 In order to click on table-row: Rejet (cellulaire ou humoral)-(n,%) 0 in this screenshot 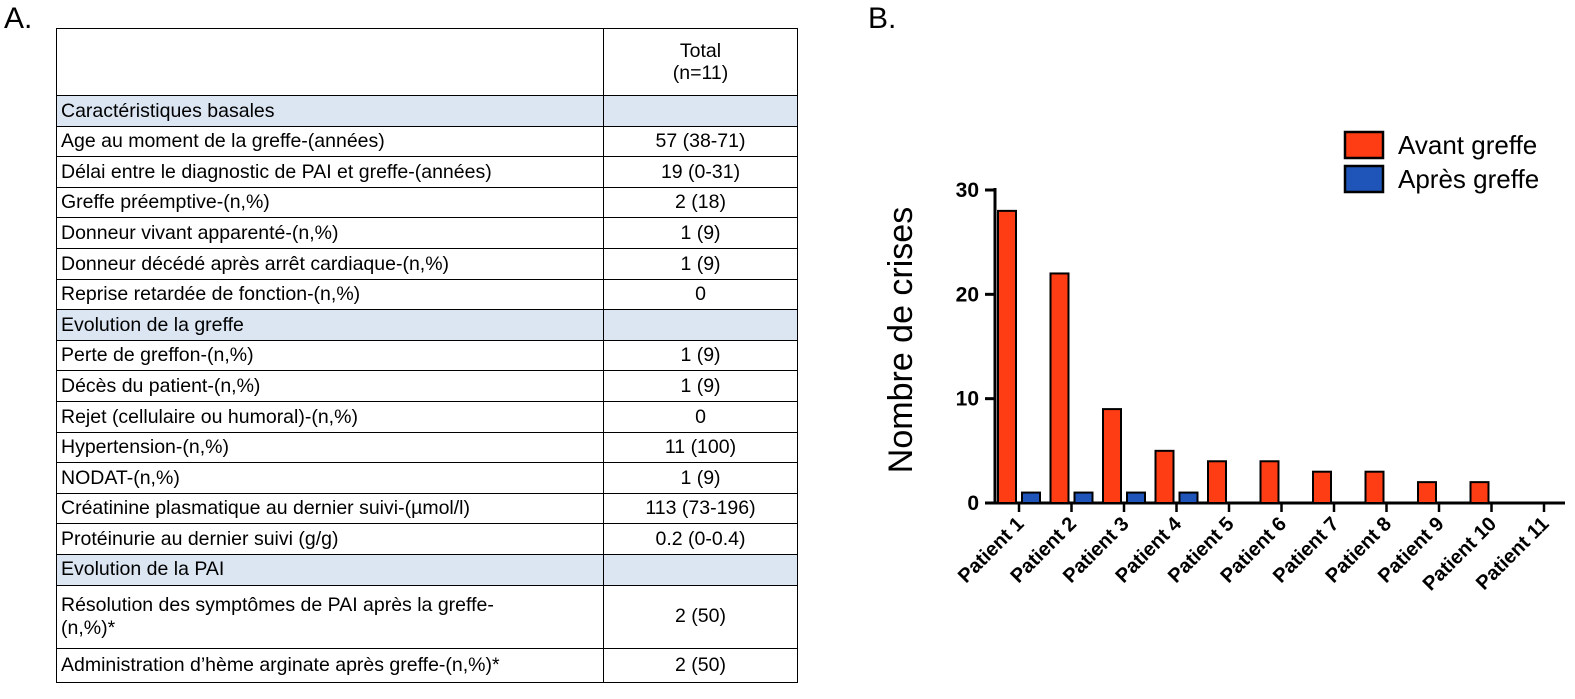, I will do `click(427, 416)`.